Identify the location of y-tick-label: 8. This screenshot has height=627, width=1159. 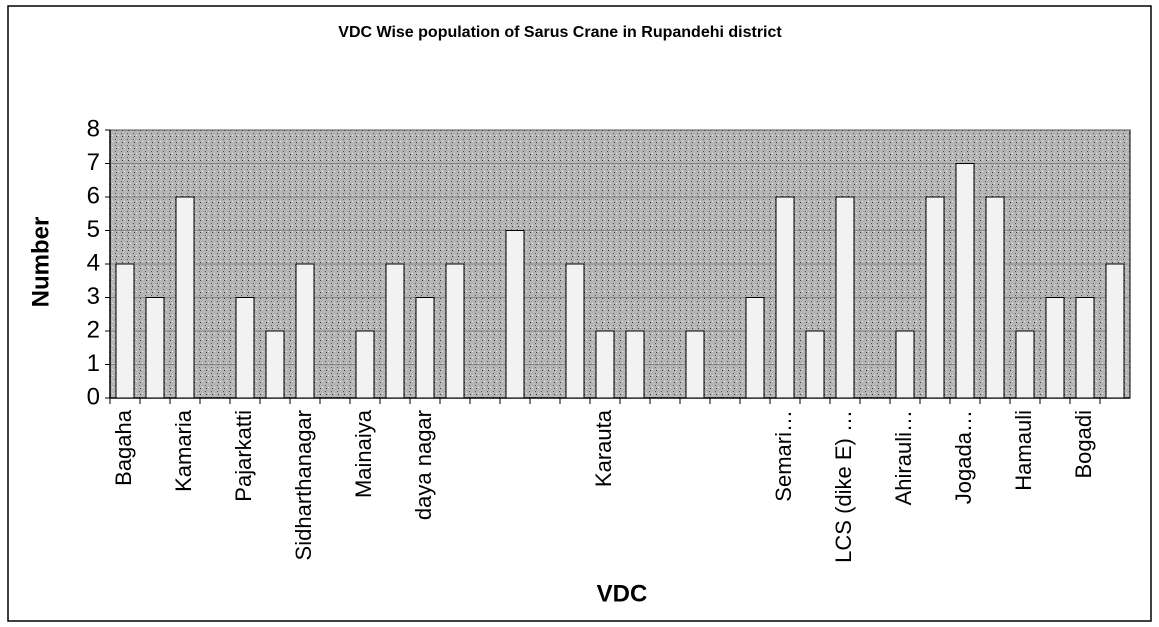
(93, 128).